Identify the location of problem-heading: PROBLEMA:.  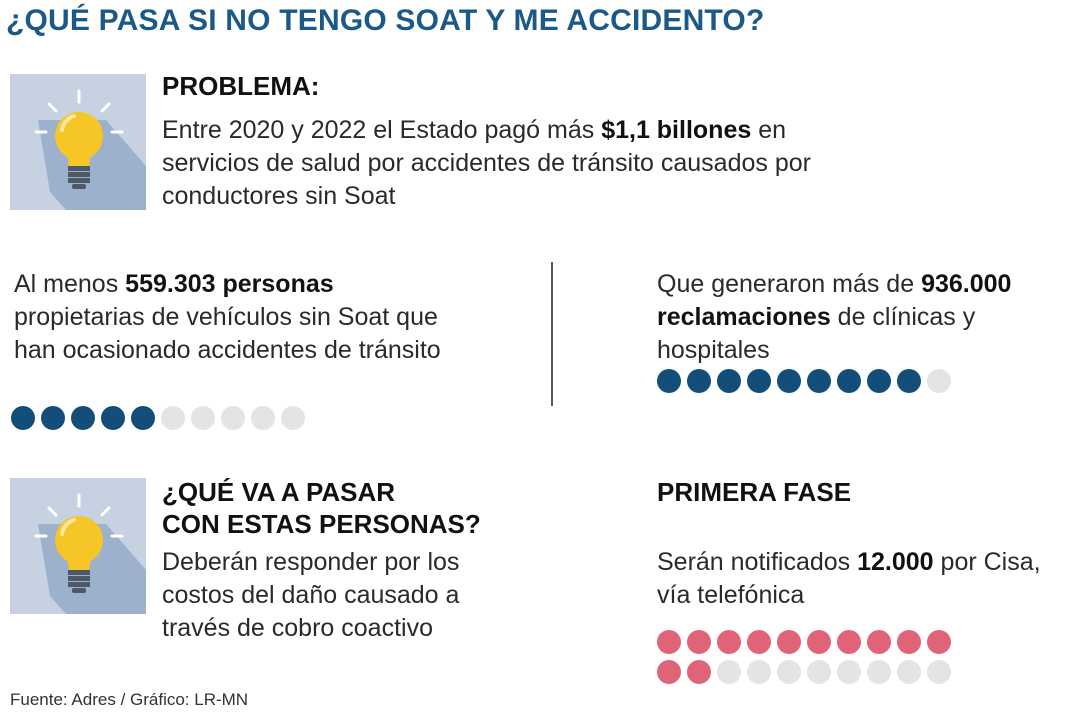
(241, 86).